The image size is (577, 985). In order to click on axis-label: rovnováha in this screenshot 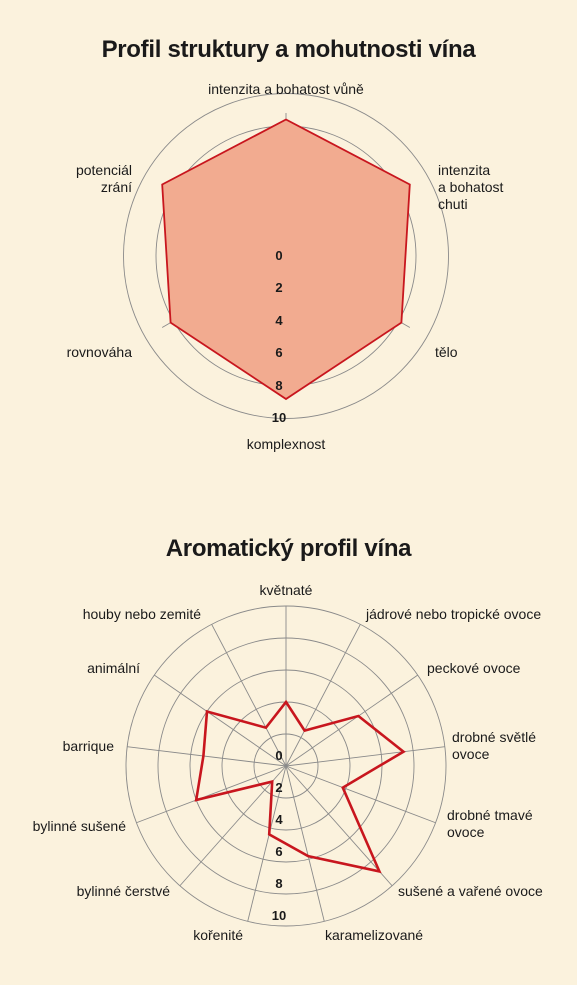, I will do `click(100, 352)`.